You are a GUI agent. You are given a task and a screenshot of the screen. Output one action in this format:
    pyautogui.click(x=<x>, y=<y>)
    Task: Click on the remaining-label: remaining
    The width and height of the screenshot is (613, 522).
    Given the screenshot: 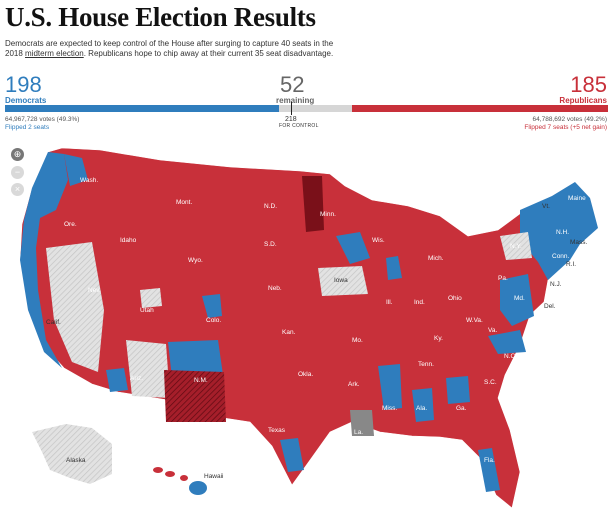 What is the action you would take?
    pyautogui.click(x=295, y=100)
    